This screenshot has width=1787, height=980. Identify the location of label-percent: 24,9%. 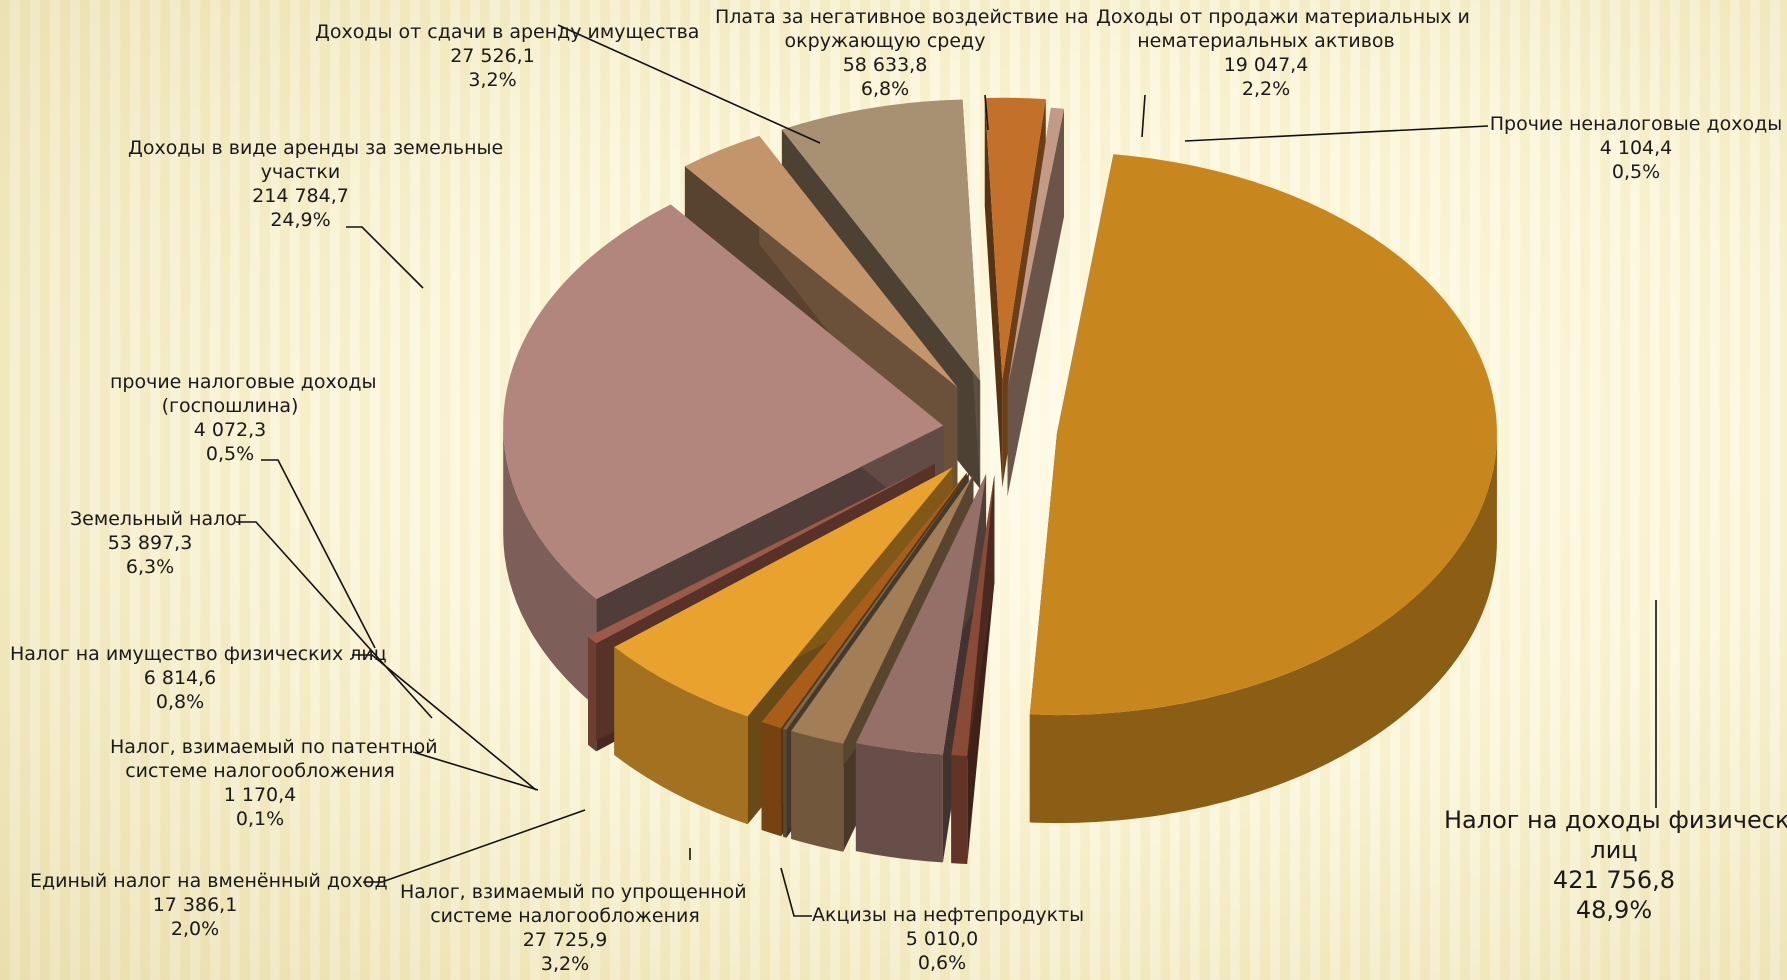
(300, 220).